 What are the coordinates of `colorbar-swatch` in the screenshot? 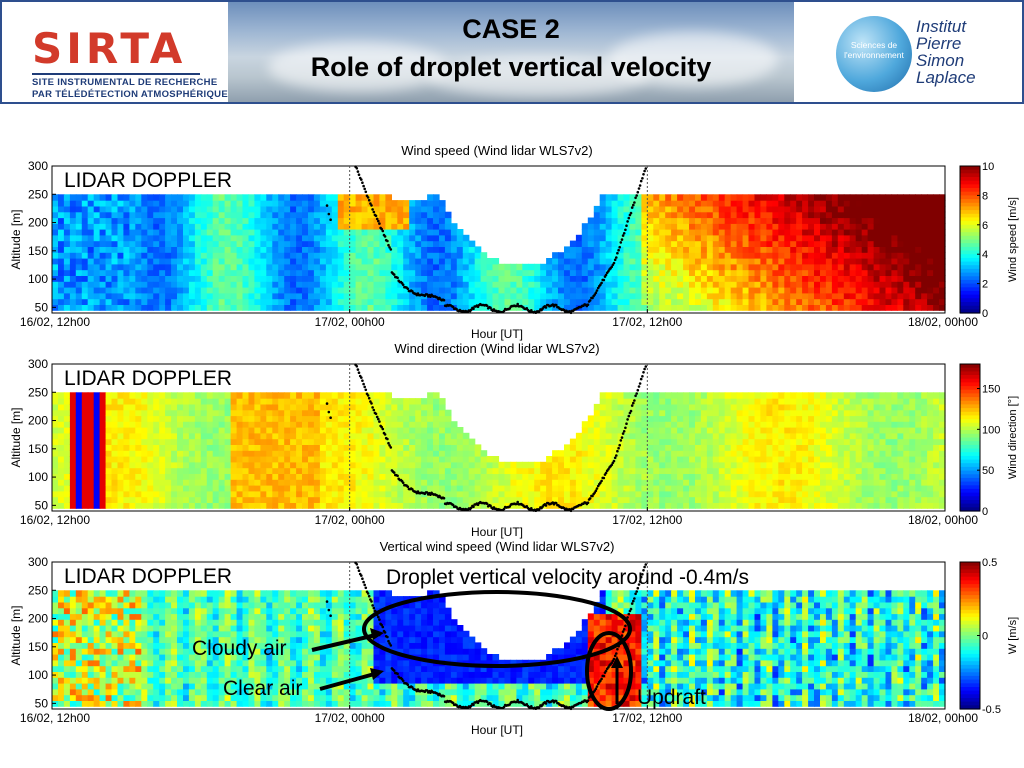 It's located at (970, 282).